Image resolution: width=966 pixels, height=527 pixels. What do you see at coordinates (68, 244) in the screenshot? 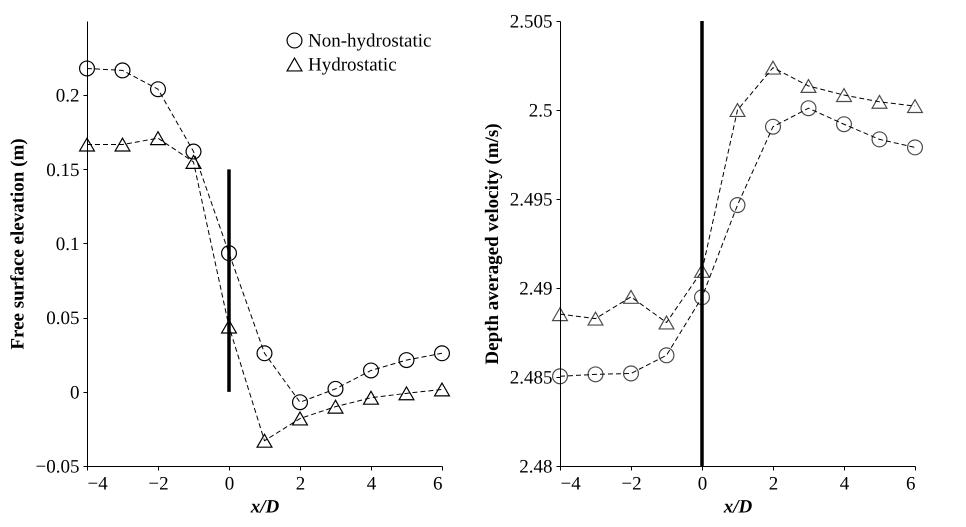
I see `y-tick-label: 0.1` at bounding box center [68, 244].